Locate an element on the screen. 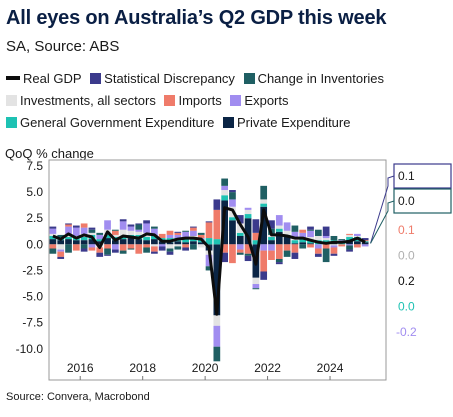  anno-box-statistical-discrepancy is located at coordinates (422, 176).